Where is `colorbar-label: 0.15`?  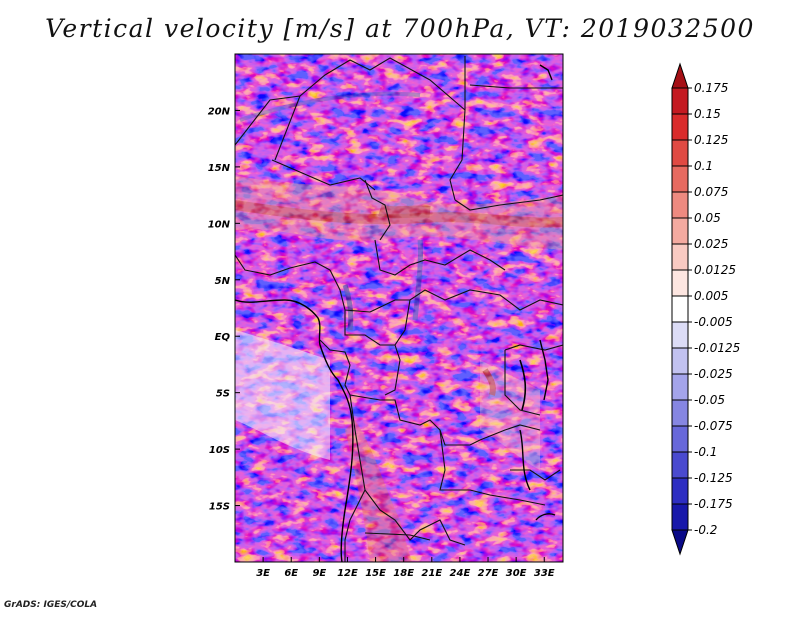
colorbar-label: 0.15 is located at coordinates (707, 114).